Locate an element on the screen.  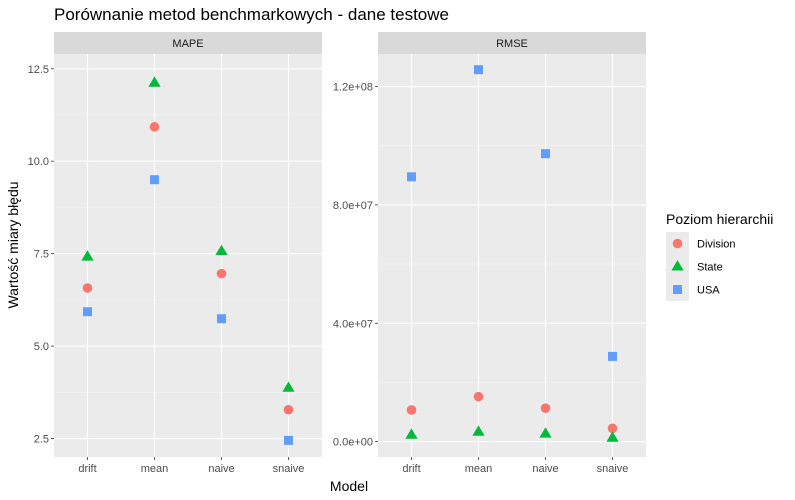
y-tick-label: 12.5 is located at coordinates (38, 70).